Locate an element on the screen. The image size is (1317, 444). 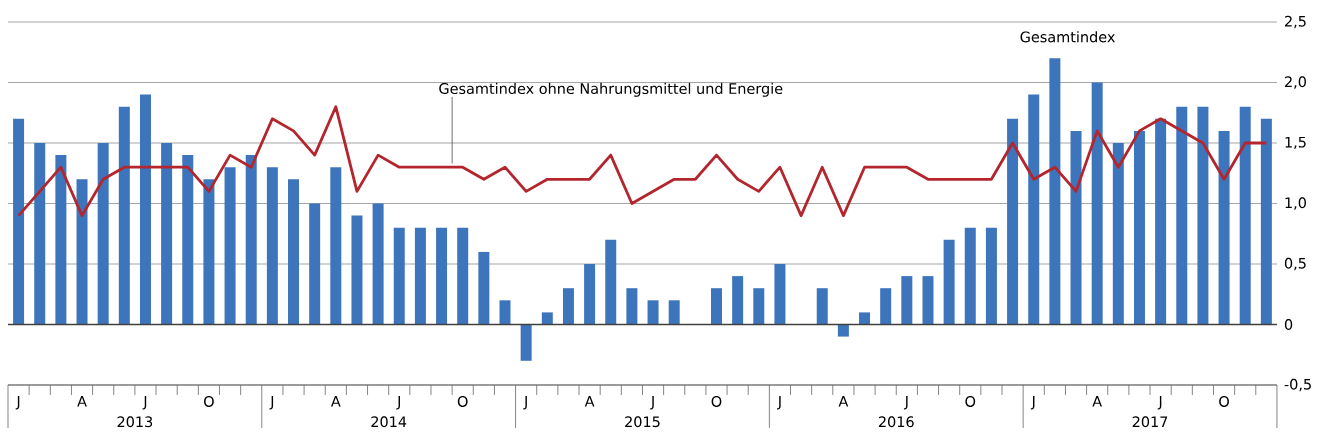
y-tick-label: -0,5 is located at coordinates (1297, 385).